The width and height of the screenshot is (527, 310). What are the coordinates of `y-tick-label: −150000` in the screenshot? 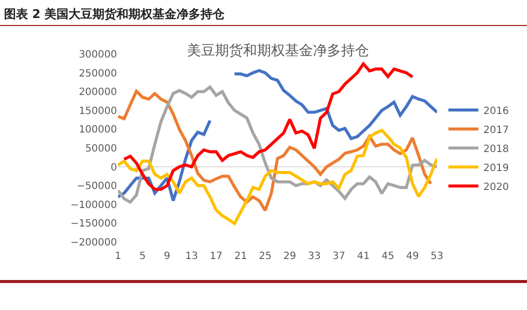 It's located at (93, 224).